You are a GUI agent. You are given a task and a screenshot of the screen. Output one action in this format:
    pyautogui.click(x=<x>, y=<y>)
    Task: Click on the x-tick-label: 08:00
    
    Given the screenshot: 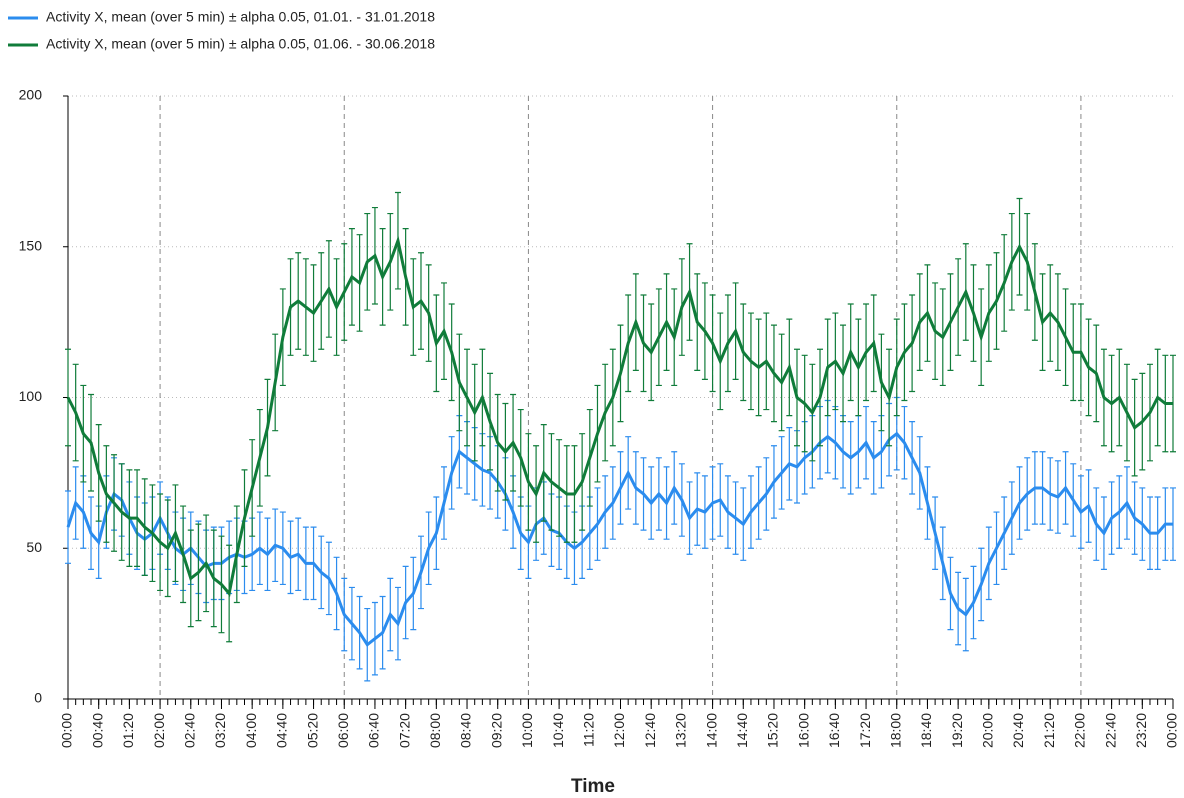 What is the action you would take?
    pyautogui.click(x=435, y=730)
    